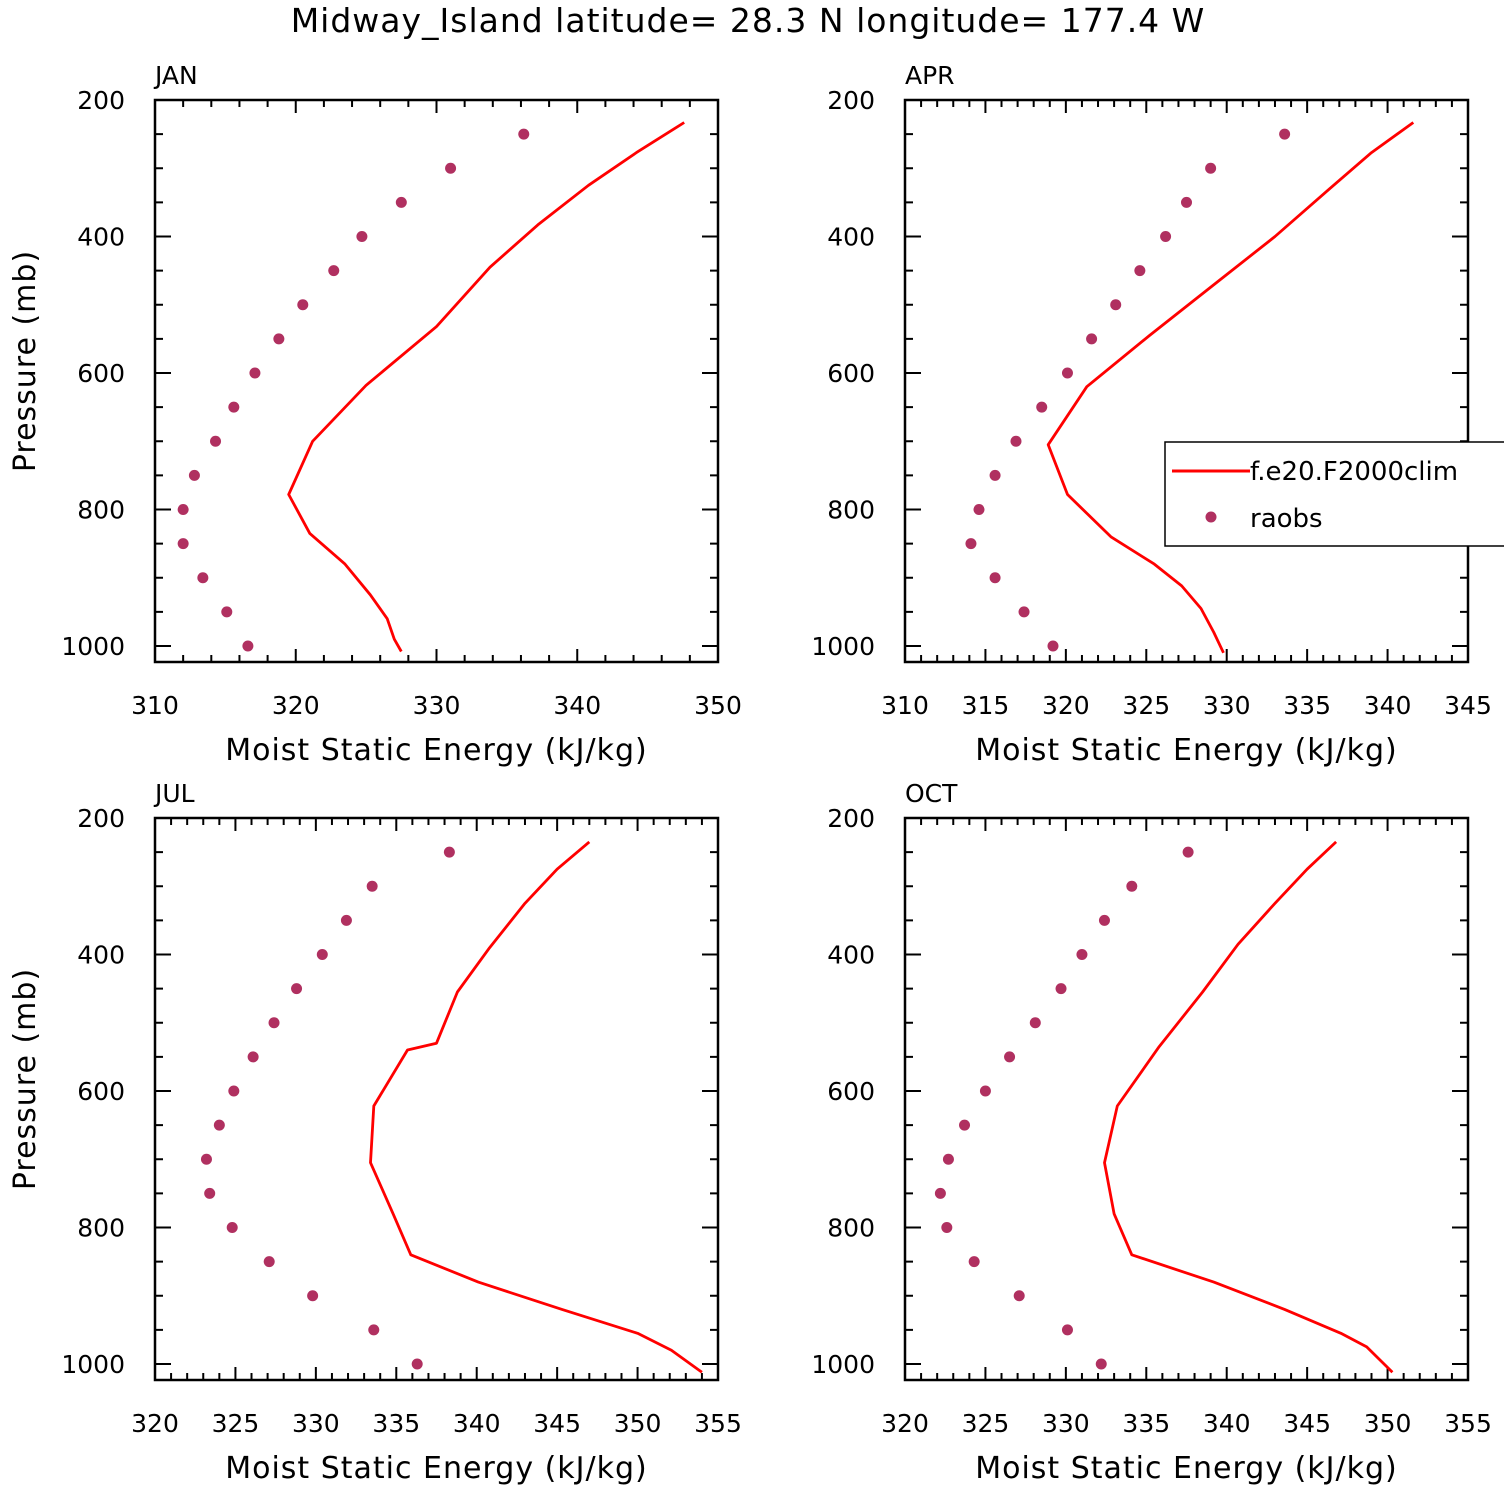 The height and width of the screenshot is (1492, 1504). I want to click on x-tick-label: 350, so click(638, 1423).